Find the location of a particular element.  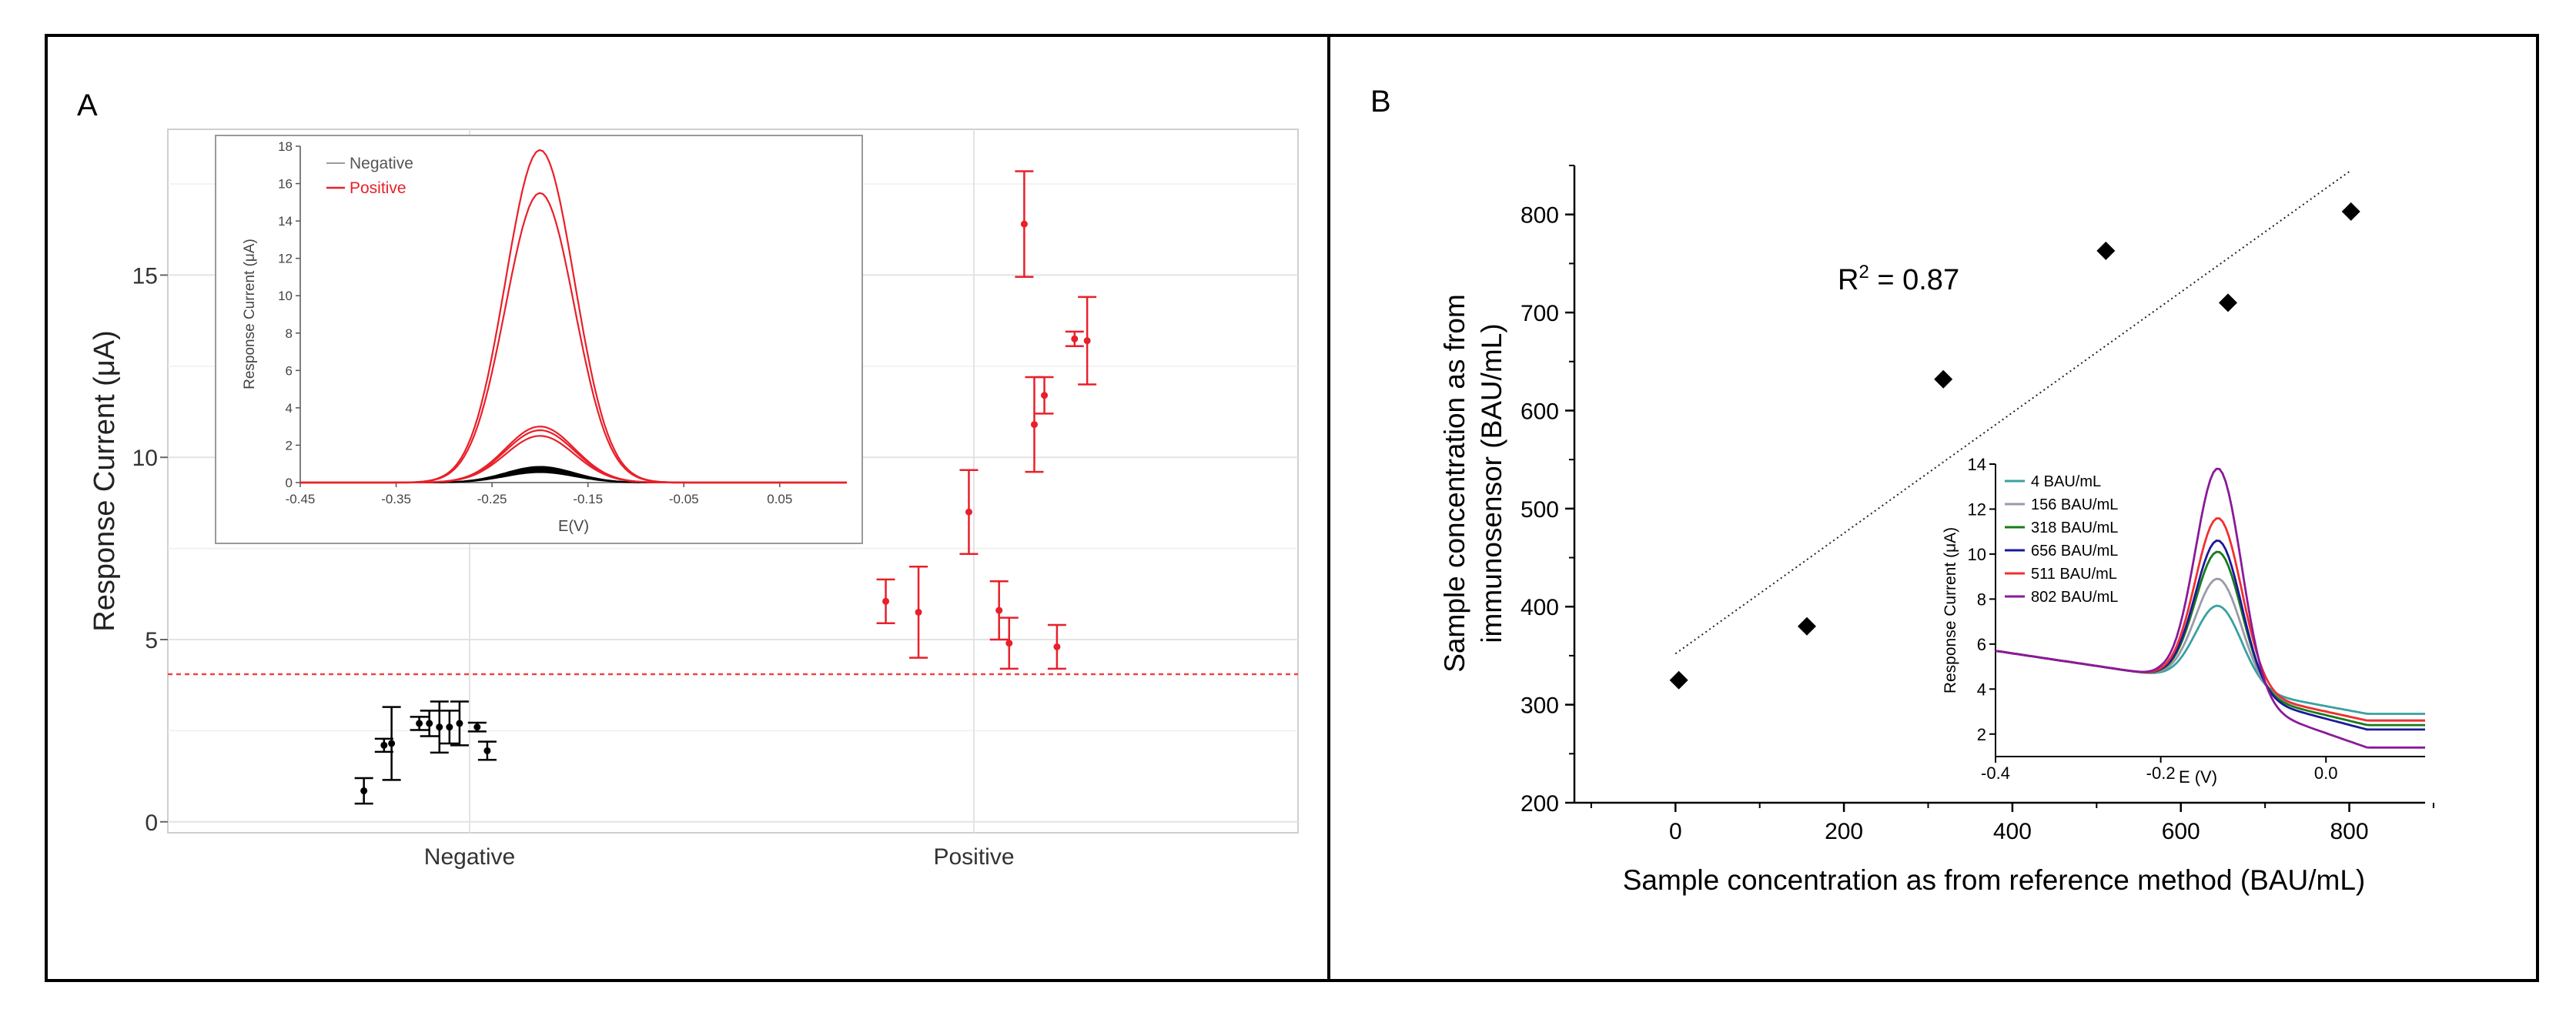

panel-b-ytick-label: 500 is located at coordinates (1540, 510).